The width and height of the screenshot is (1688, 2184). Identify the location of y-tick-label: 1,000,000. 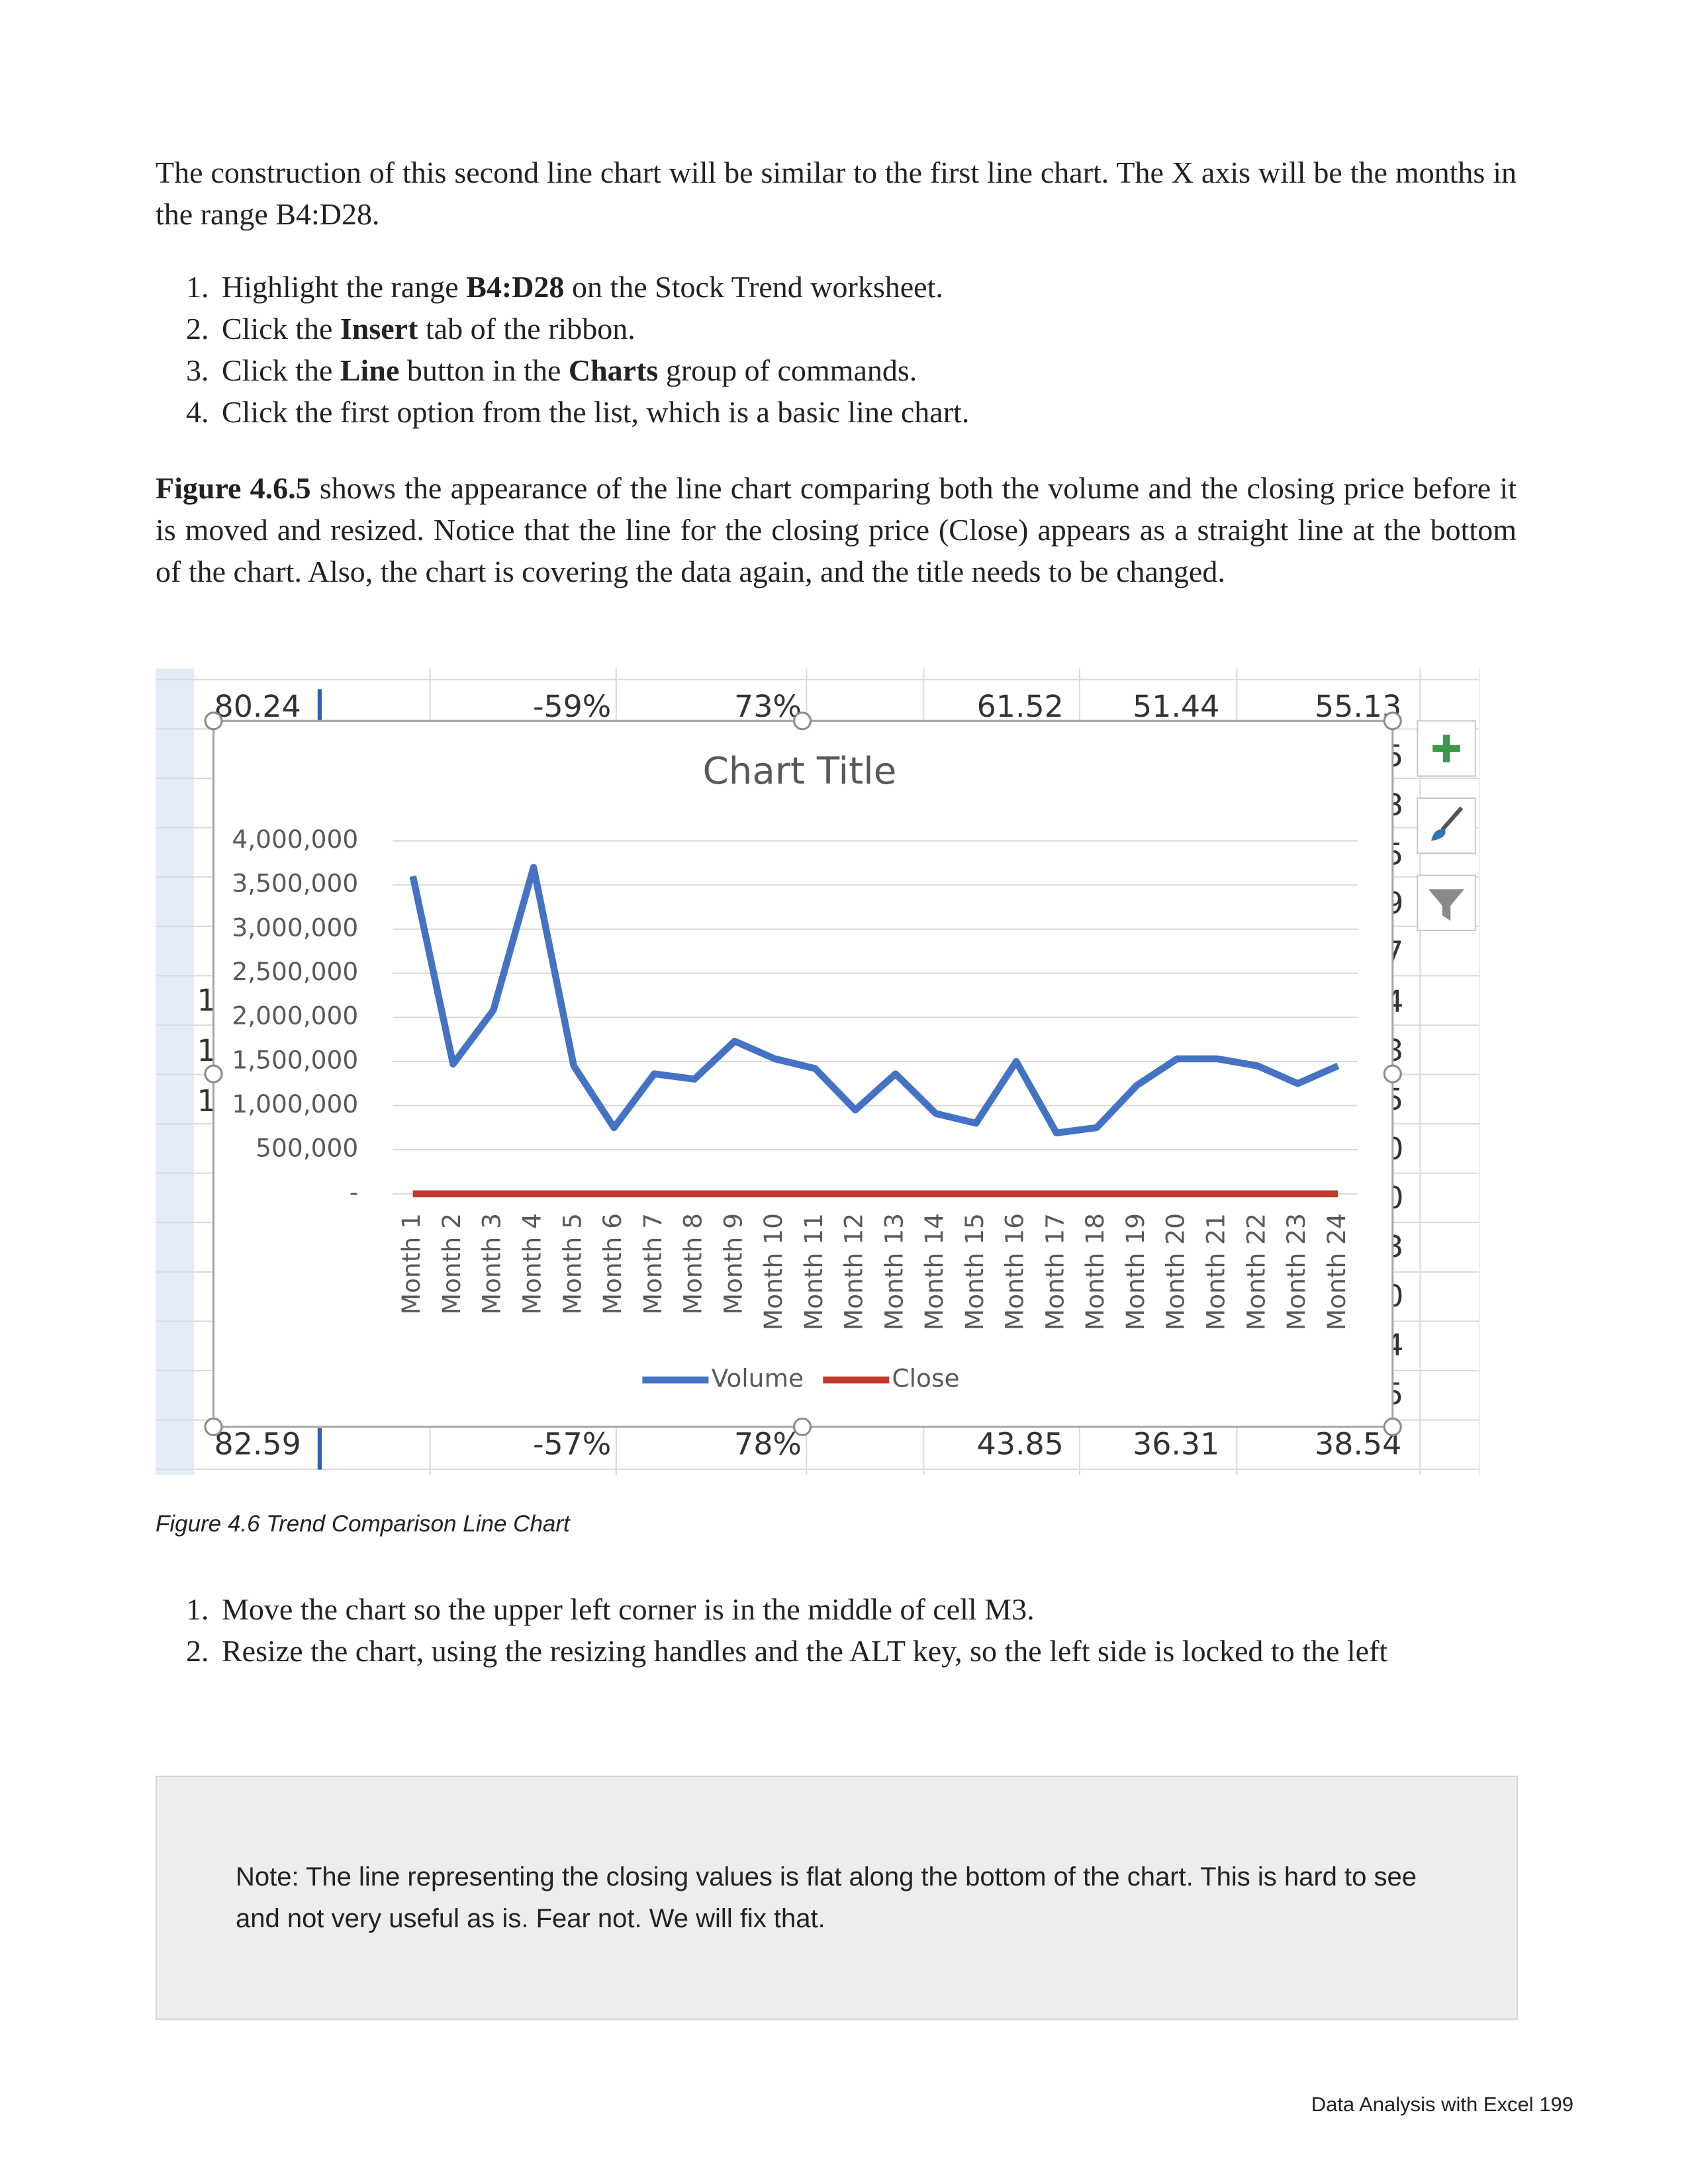
(295, 1103).